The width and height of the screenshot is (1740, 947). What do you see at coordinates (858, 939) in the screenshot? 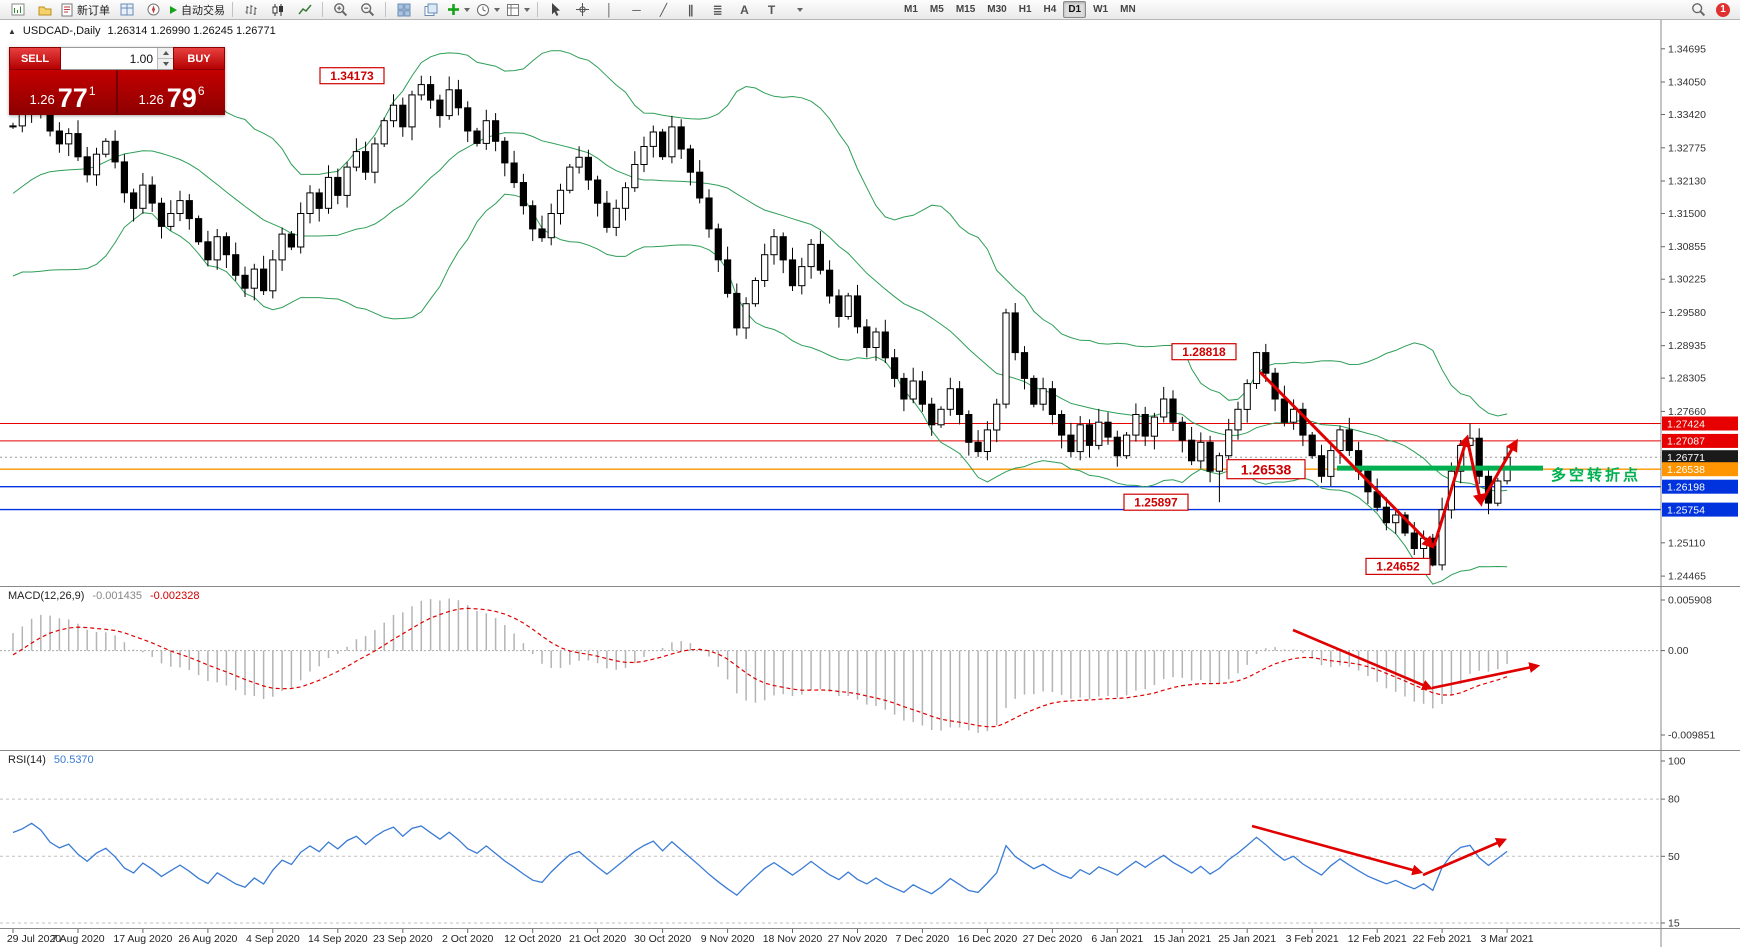
I see `svg-text: 27 Nov 2020` at bounding box center [858, 939].